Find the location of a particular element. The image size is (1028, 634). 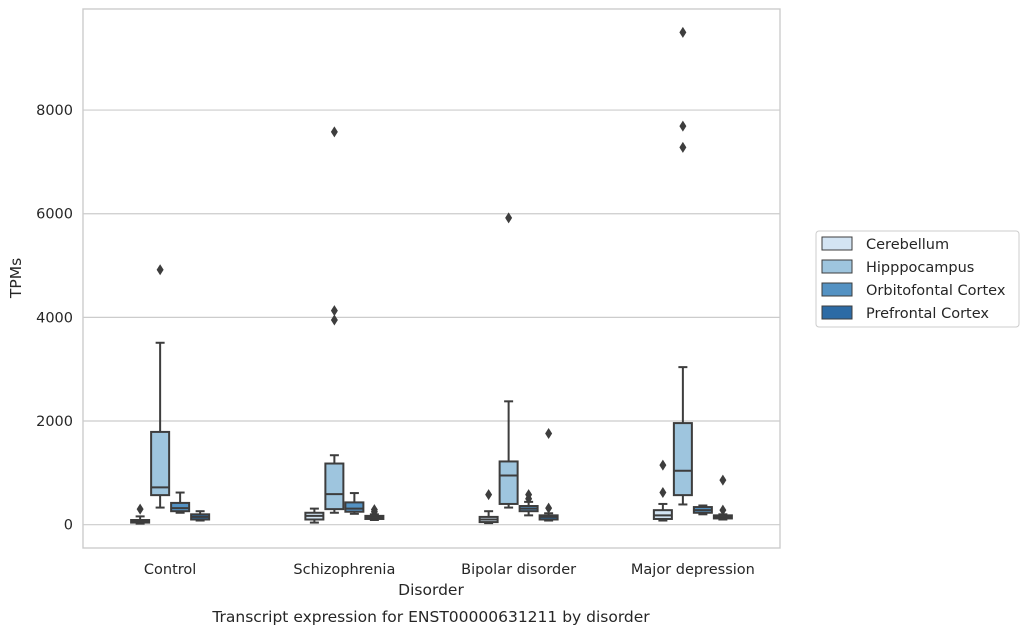

x-tick-label: Control is located at coordinates (170, 570).